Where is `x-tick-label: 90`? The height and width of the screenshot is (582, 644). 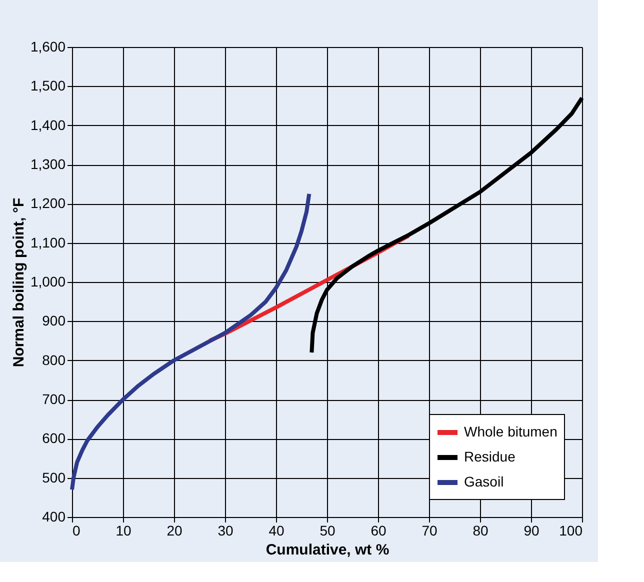
x-tick-label: 90 is located at coordinates (532, 530).